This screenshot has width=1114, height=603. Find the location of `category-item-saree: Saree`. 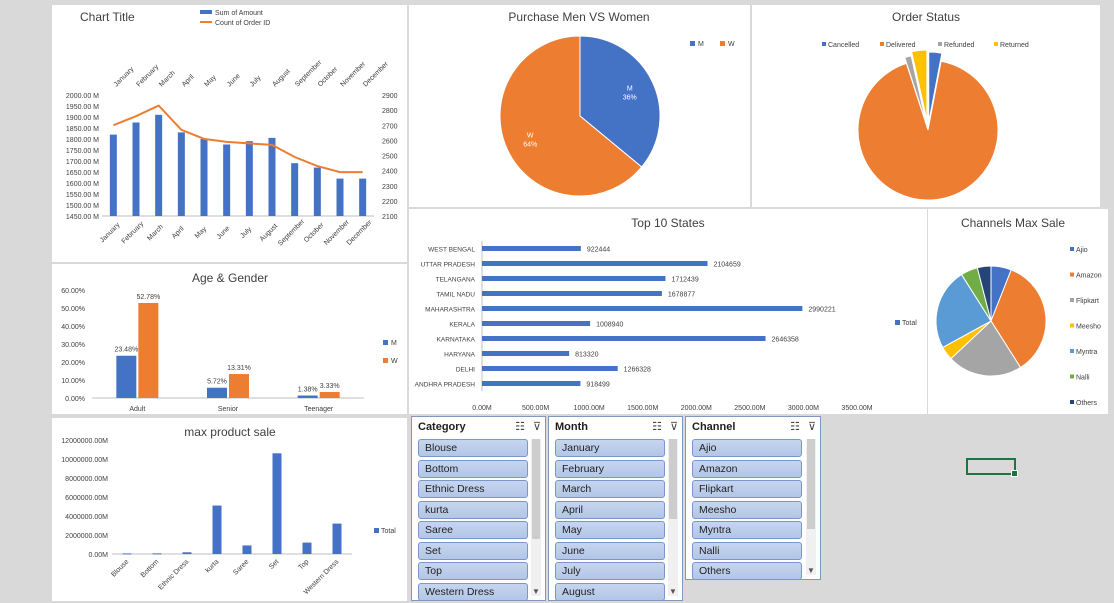

category-item-saree: Saree is located at coordinates (473, 530).